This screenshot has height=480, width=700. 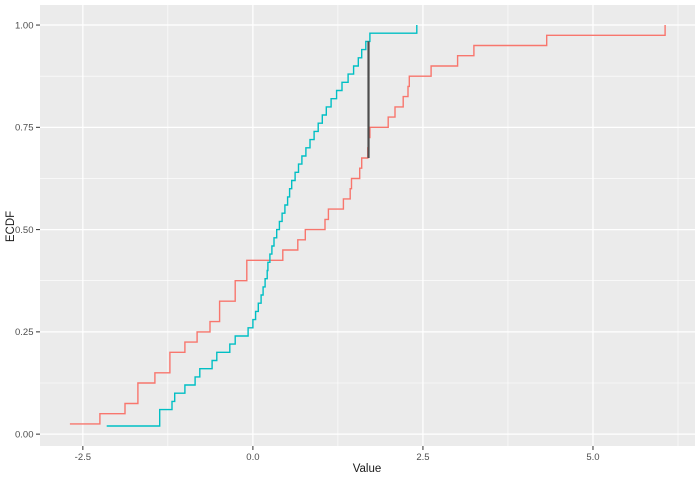 I want to click on x-tick-label: 2.5, so click(x=422, y=457).